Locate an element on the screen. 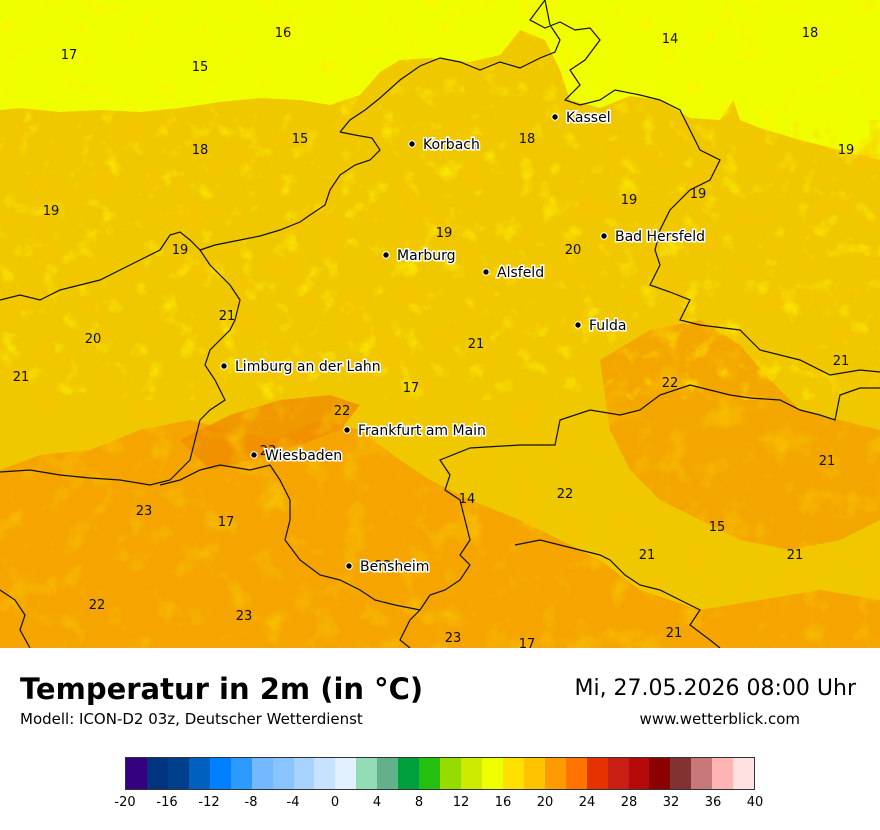  city-frankfurt-am-main: Frankfurt am Main is located at coordinates (415, 431).